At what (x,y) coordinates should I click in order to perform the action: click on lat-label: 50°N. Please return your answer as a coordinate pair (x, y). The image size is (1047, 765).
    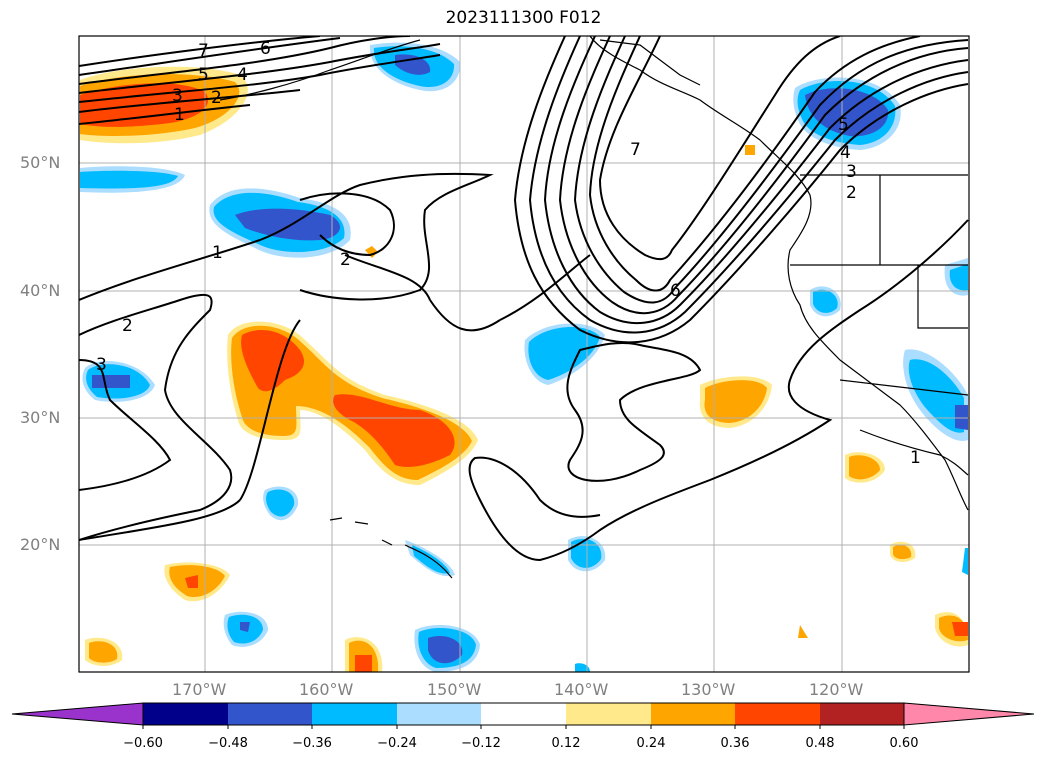
    Looking at the image, I should click on (40, 162).